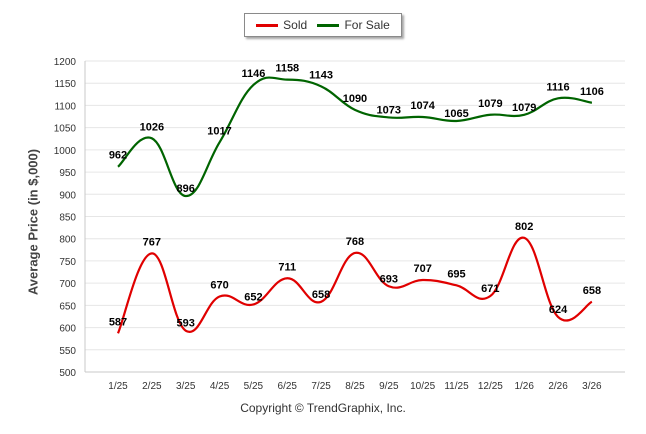 Image resolution: width=646 pixels, height=434 pixels. Describe the element at coordinates (67, 329) in the screenshot. I see `y-tick-label: 600` at that location.